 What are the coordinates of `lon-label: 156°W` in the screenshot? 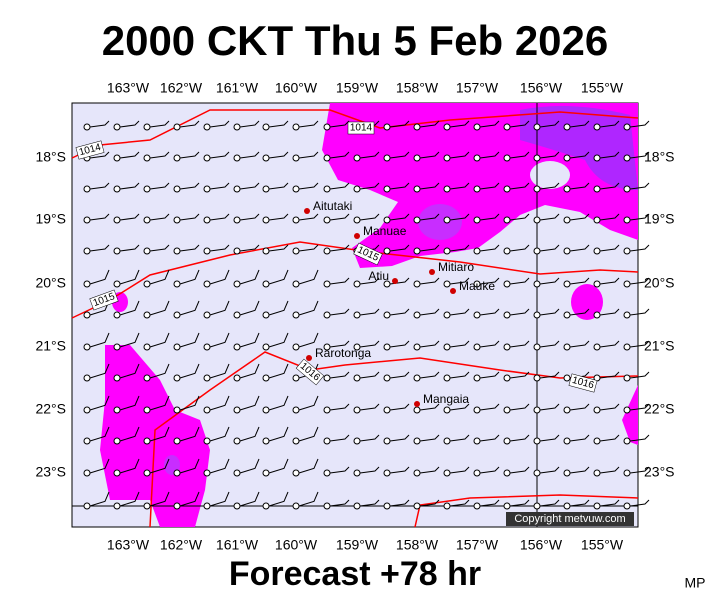 It's located at (541, 545).